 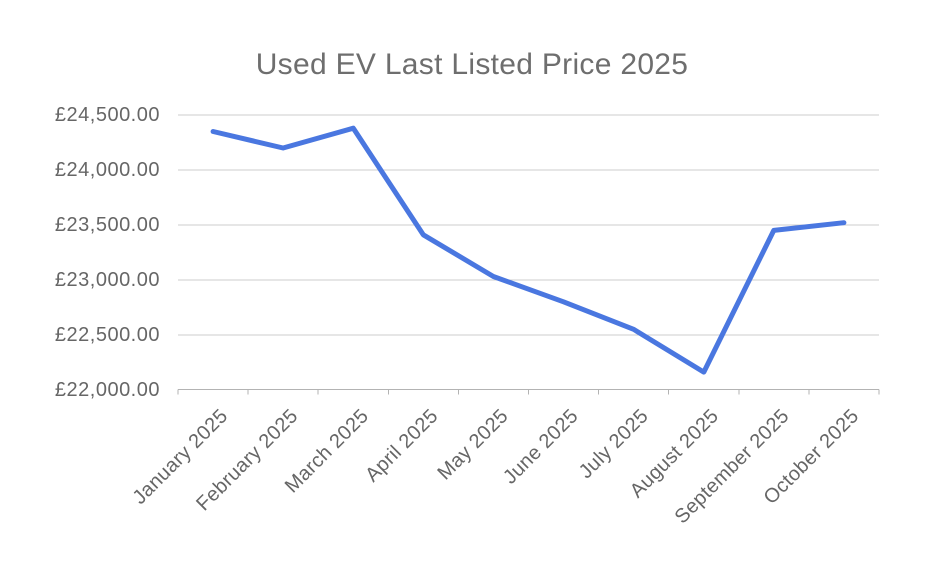 What do you see at coordinates (107, 279) in the screenshot?
I see `y-axis-tick-label: £23,000.00` at bounding box center [107, 279].